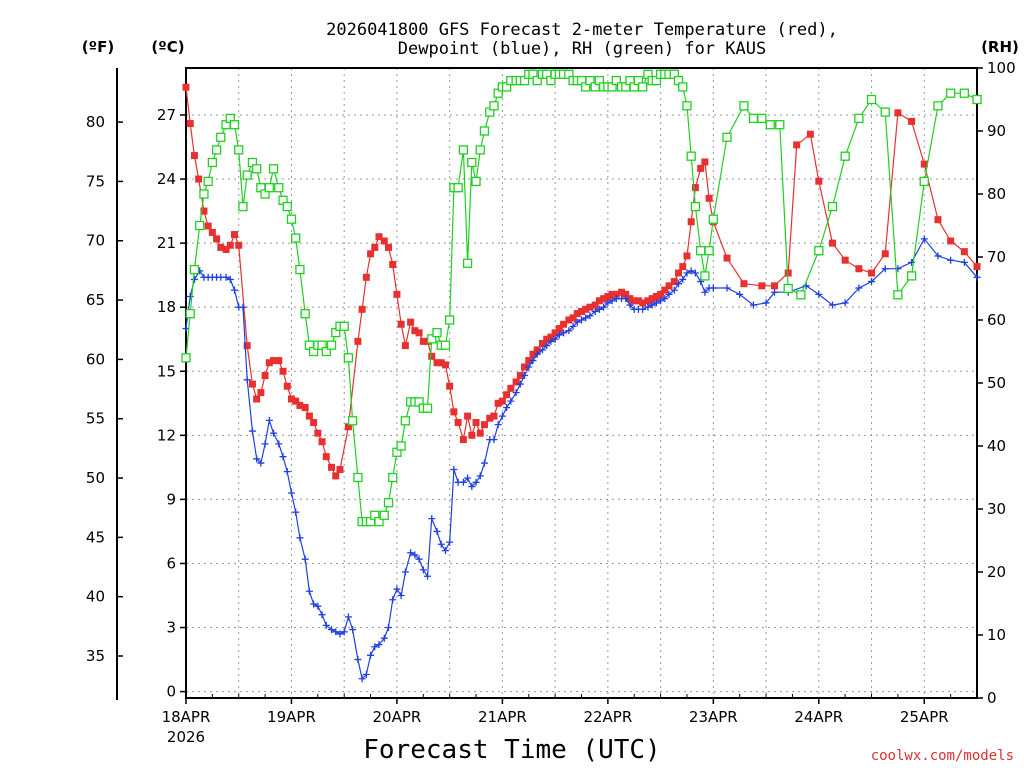  Describe the element at coordinates (166, 371) in the screenshot. I see `celsius-tick-label: 15` at that location.